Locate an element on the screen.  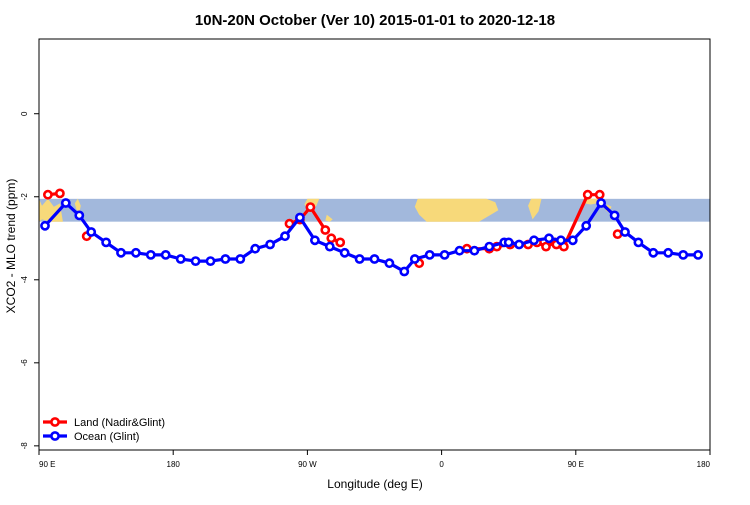
ocean-band is located at coordinates (374, 210).